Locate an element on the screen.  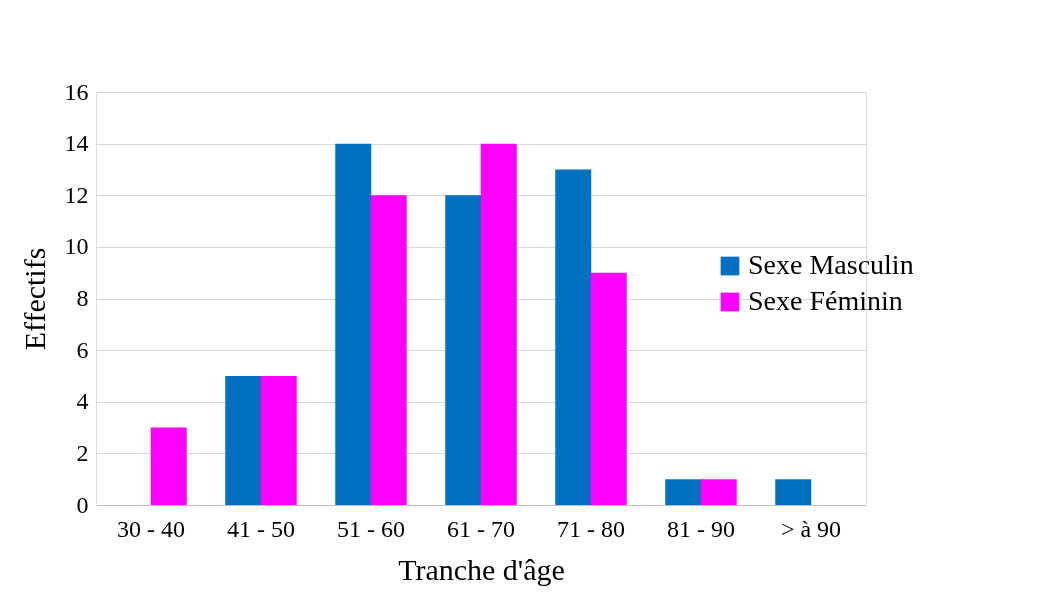
x-tick-label: 41 - 50 is located at coordinates (261, 528).